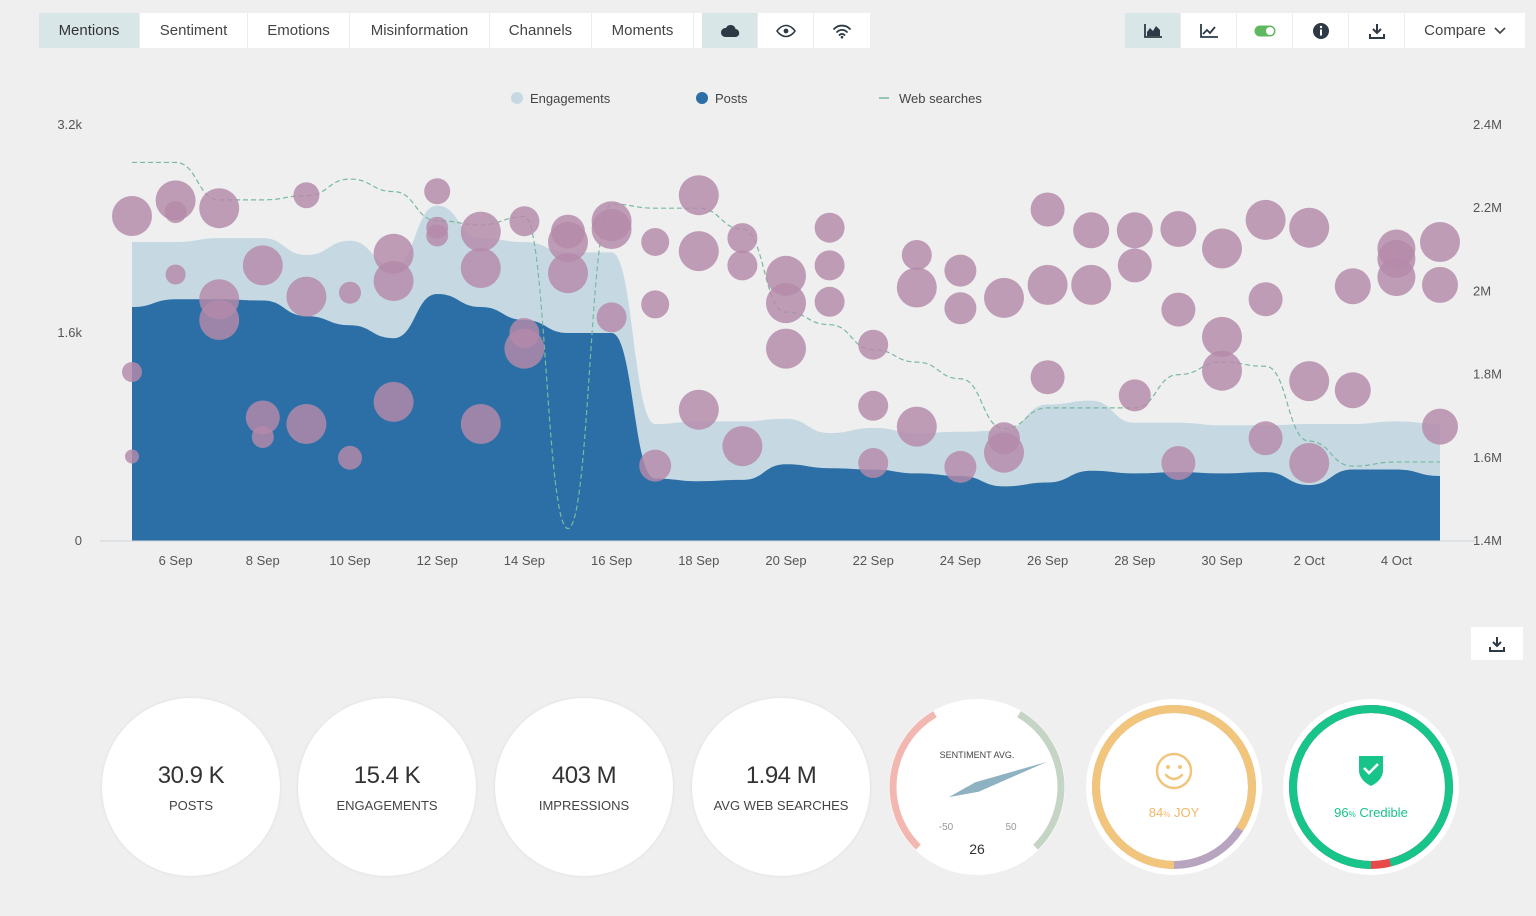 The height and width of the screenshot is (916, 1536). I want to click on x-tick-label: 26 Sep, so click(1047, 560).